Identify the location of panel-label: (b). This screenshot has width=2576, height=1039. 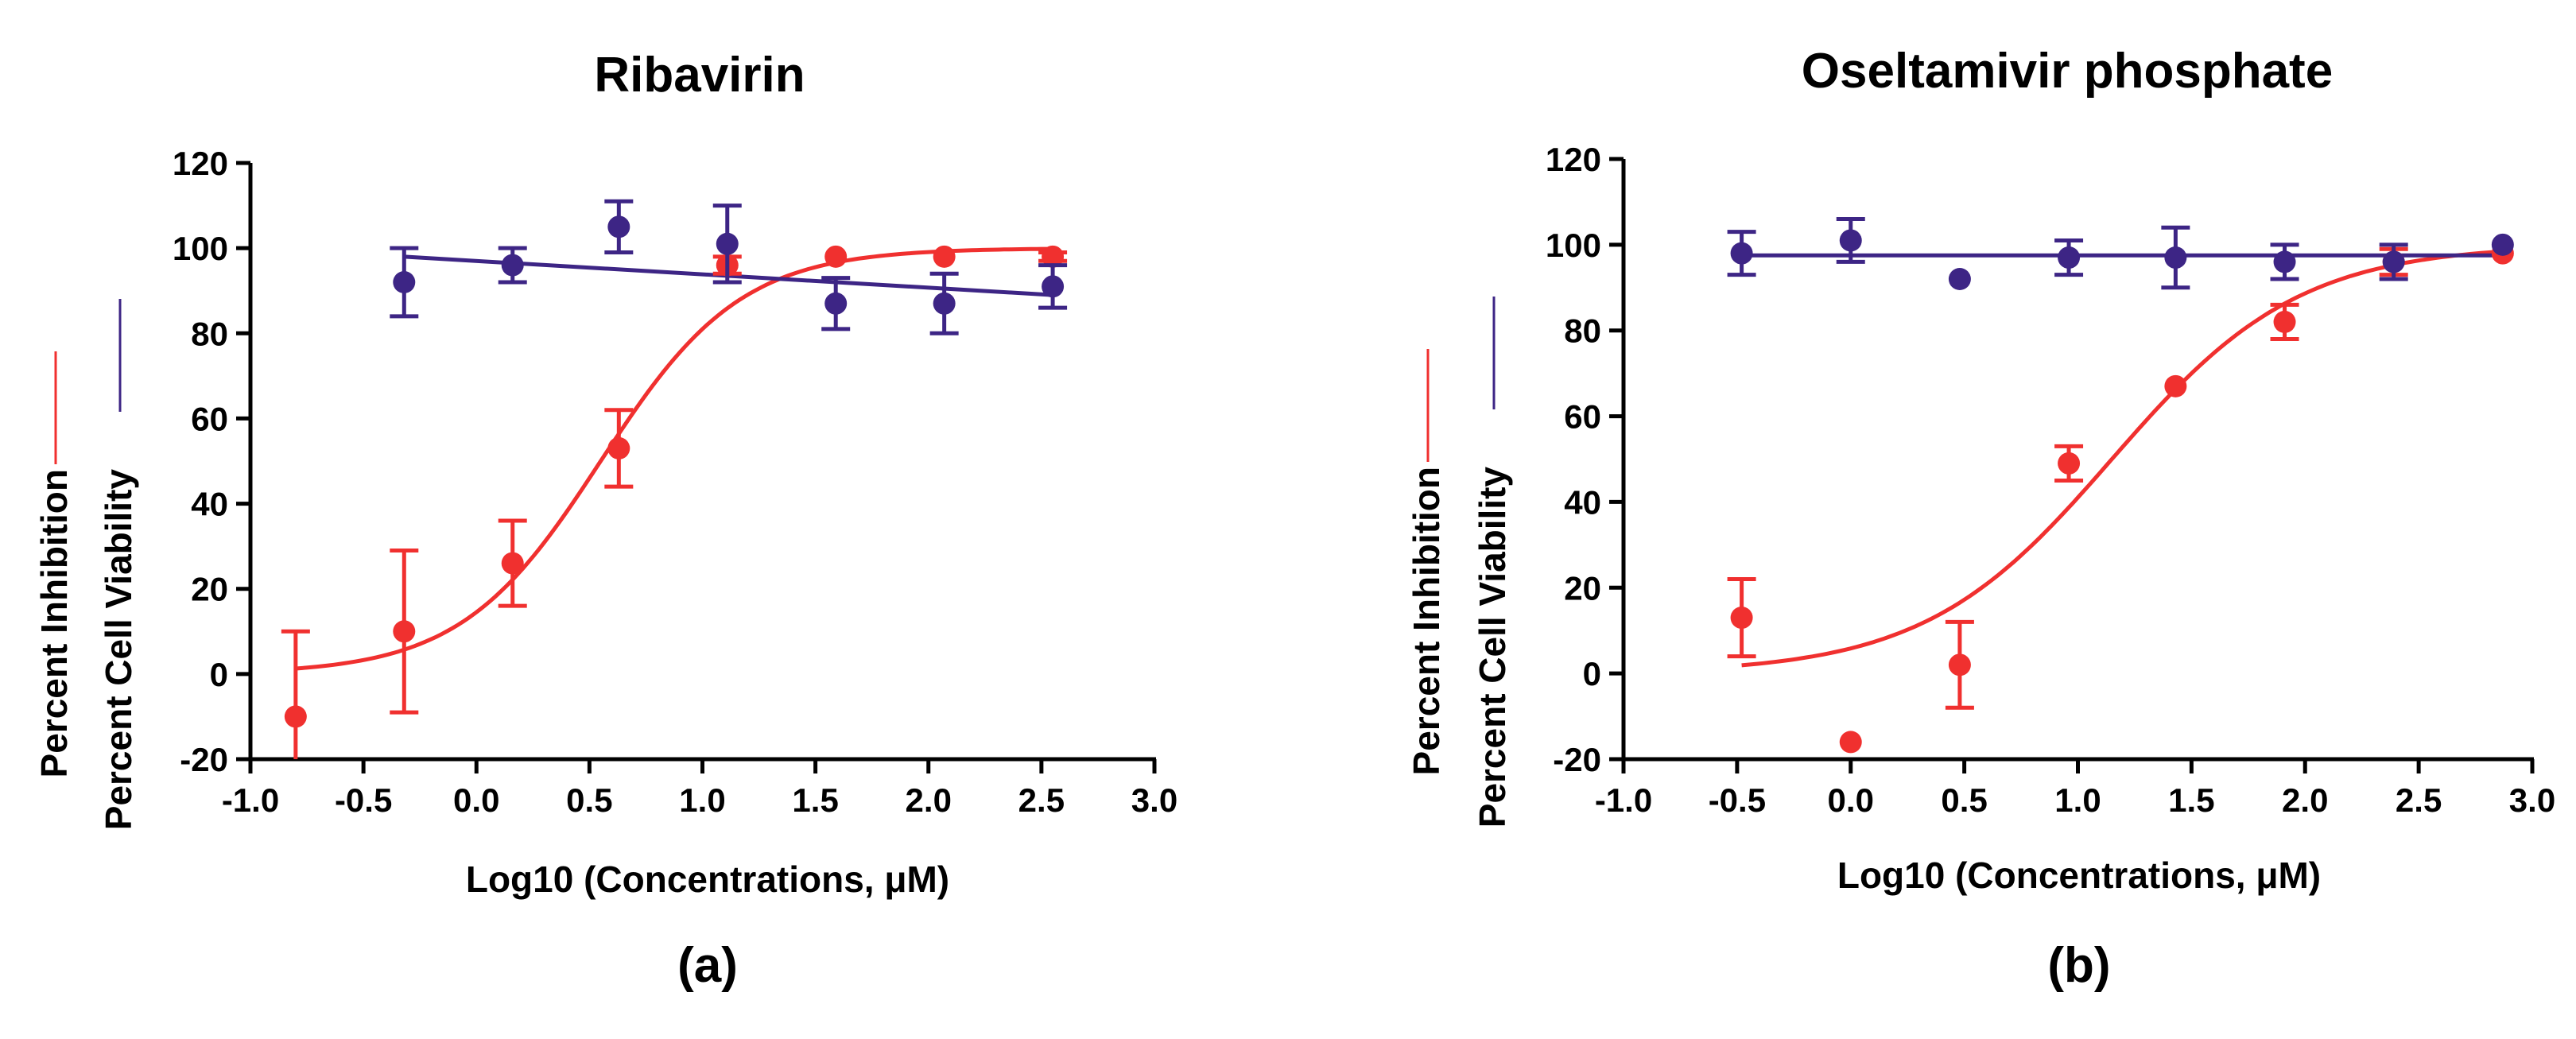
(2079, 965).